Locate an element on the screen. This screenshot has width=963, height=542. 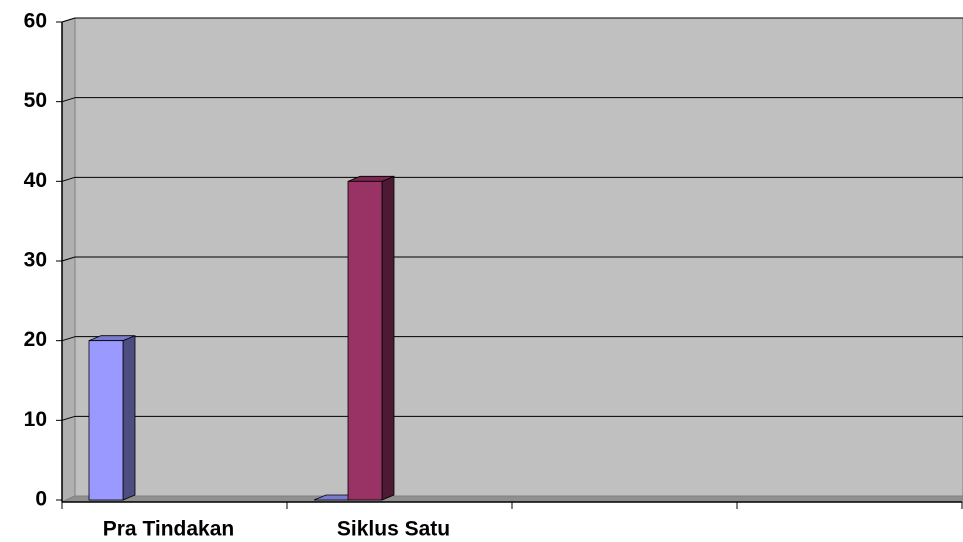
y-tick-label: 0 is located at coordinates (41, 499).